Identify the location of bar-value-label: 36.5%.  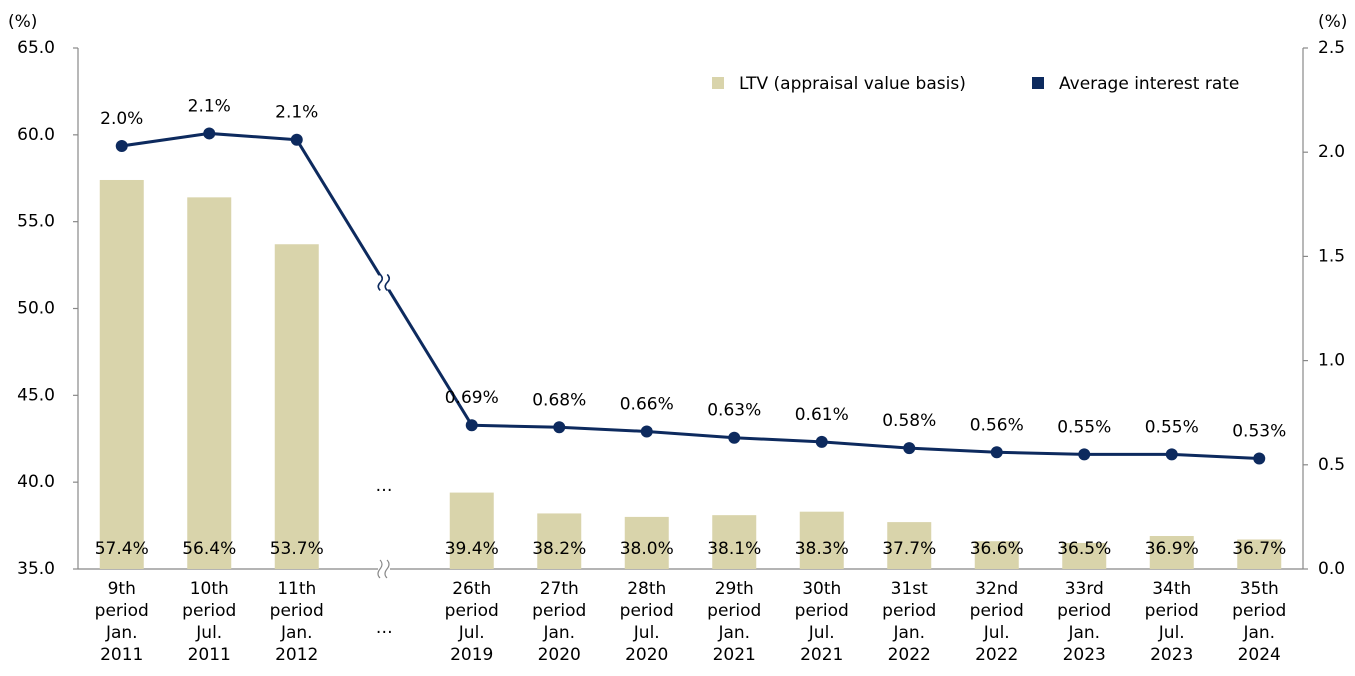
(1084, 549).